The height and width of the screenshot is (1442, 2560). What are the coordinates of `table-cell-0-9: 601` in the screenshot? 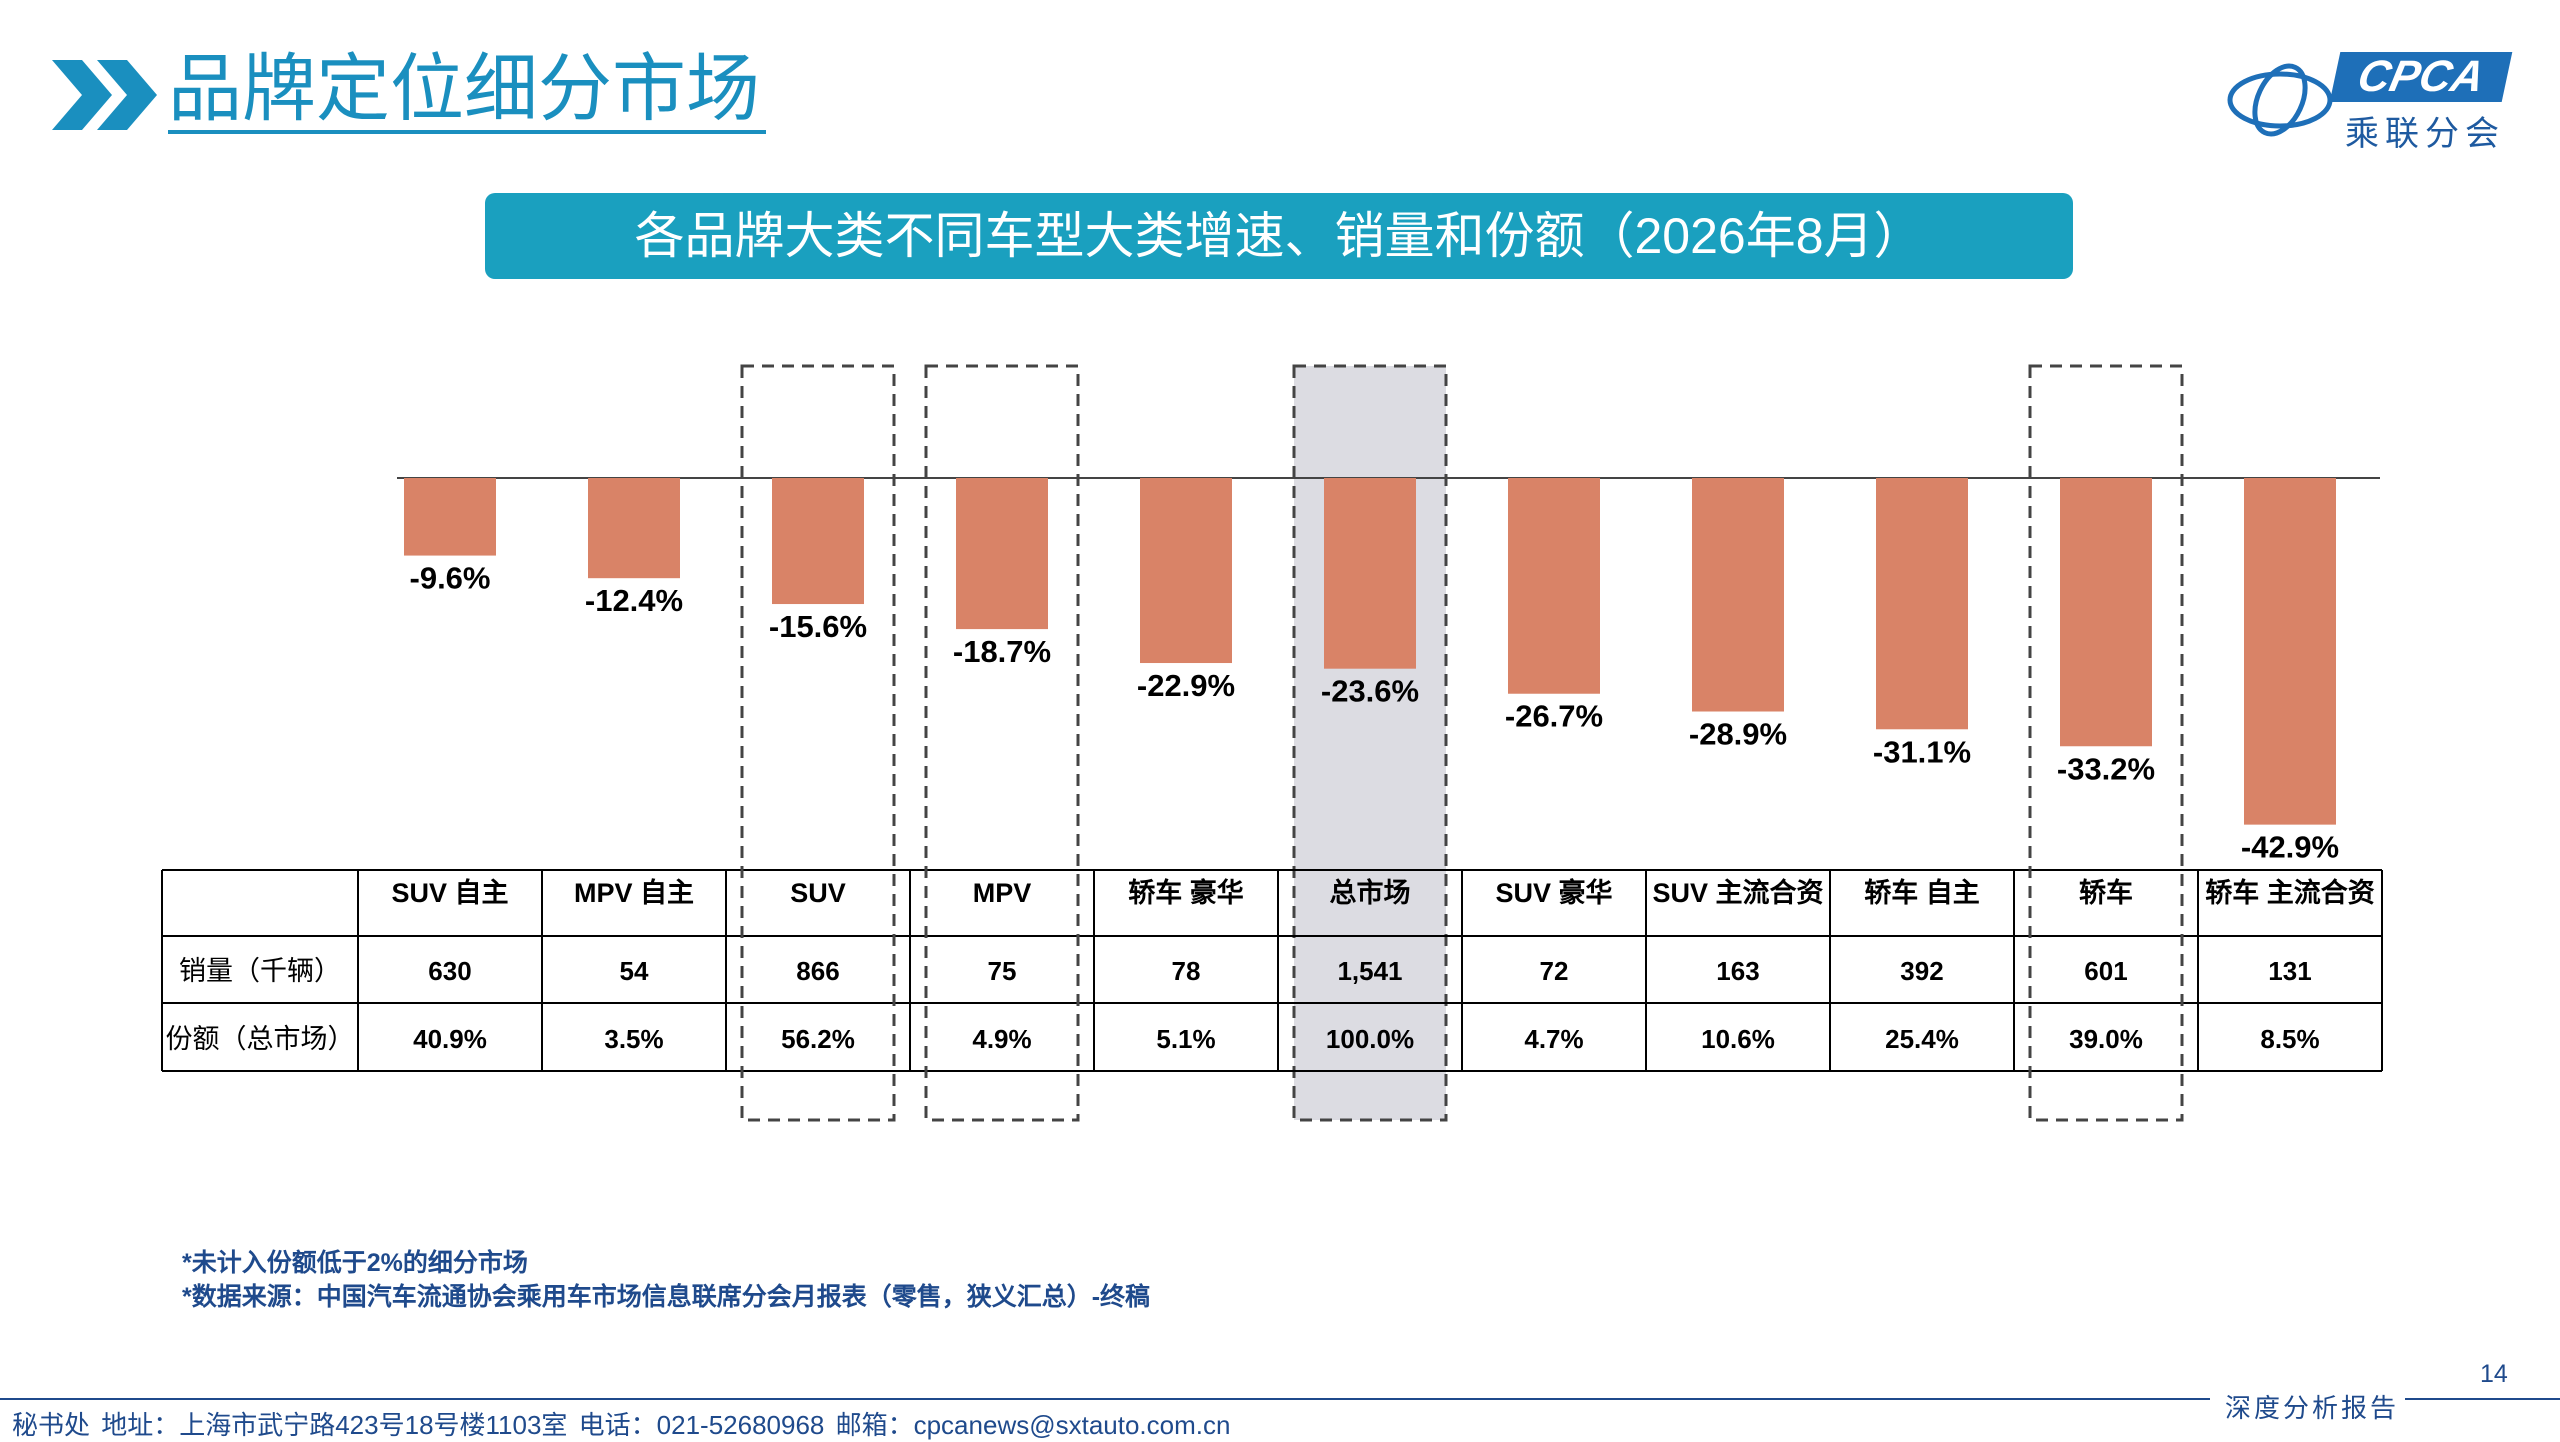 It's located at (2105, 971).